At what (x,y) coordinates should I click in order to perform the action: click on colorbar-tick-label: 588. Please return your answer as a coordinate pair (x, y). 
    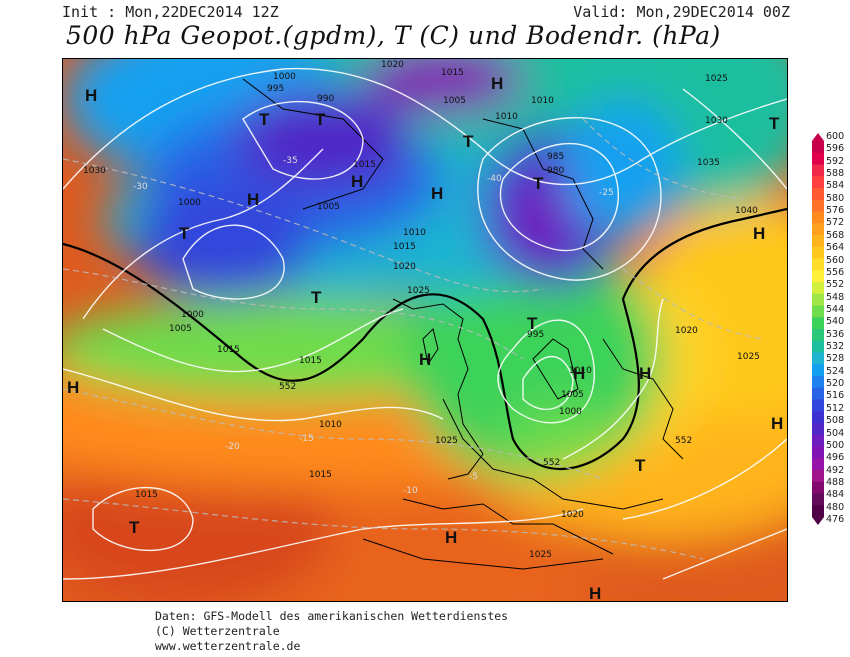
    Looking at the image, I should click on (835, 174).